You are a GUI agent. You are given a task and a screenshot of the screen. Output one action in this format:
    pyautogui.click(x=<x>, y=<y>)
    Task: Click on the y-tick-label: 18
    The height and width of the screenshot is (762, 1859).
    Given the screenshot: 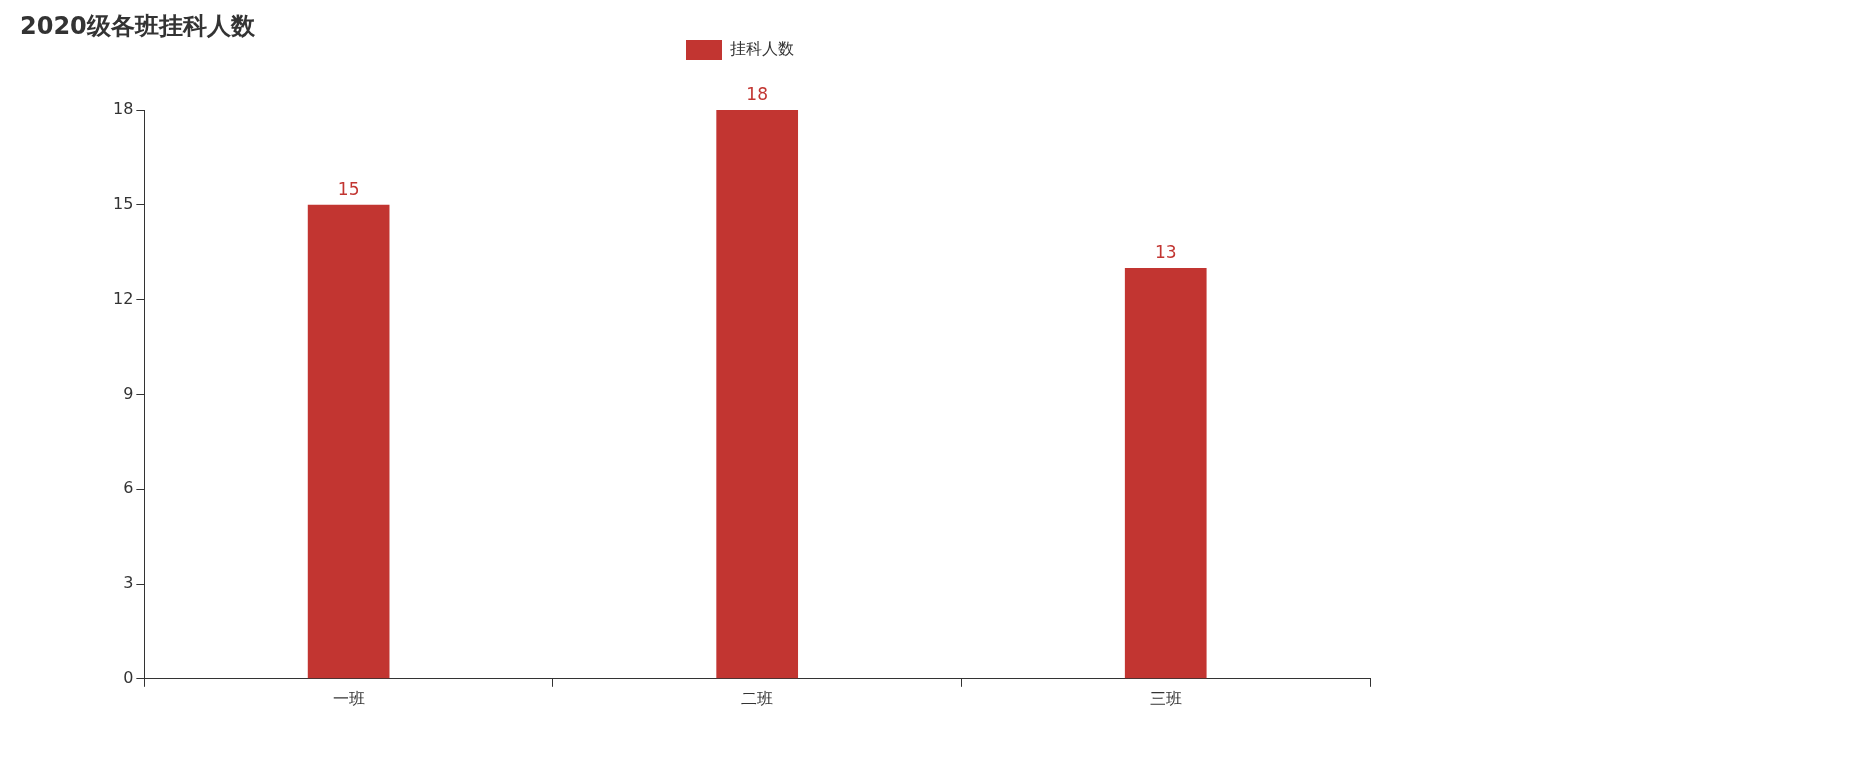 What is the action you would take?
    pyautogui.click(x=123, y=109)
    